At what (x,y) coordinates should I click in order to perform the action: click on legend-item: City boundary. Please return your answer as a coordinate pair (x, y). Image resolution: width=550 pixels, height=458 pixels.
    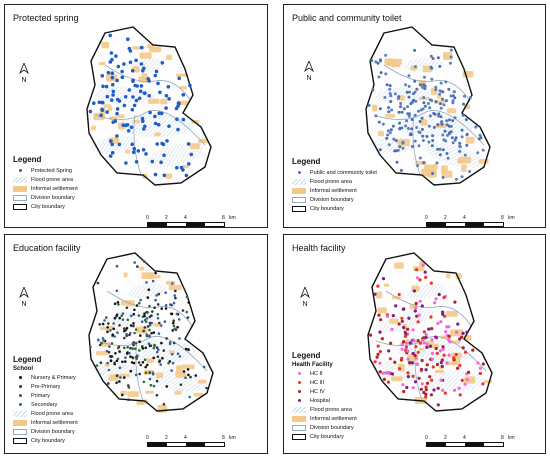
    Looking at the image, I should click on (334, 208).